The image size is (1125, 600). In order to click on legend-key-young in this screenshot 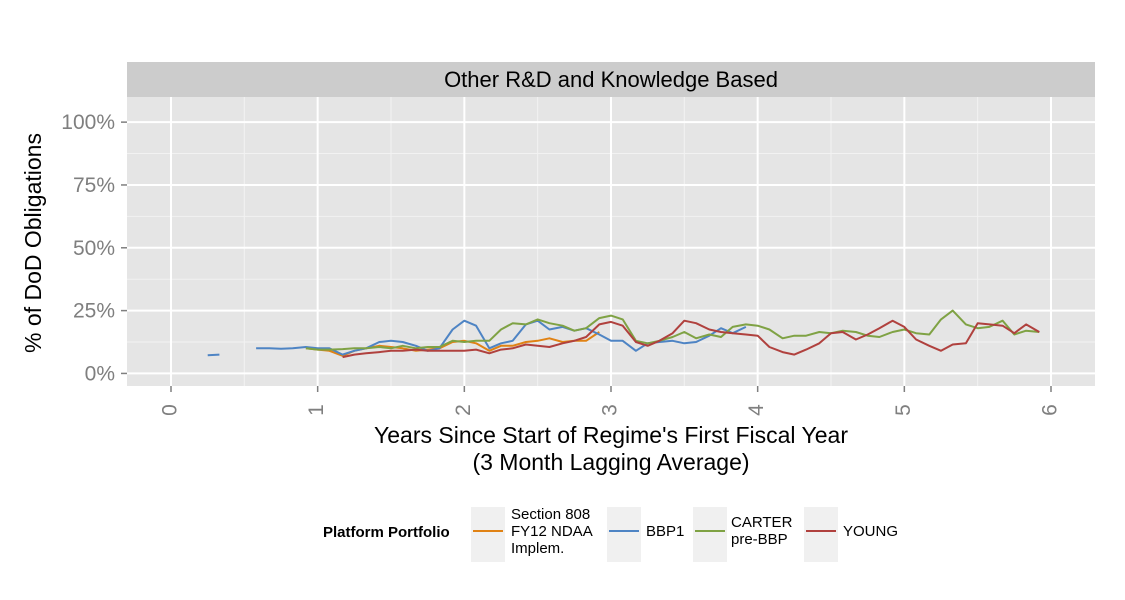, I will do `click(821, 534)`.